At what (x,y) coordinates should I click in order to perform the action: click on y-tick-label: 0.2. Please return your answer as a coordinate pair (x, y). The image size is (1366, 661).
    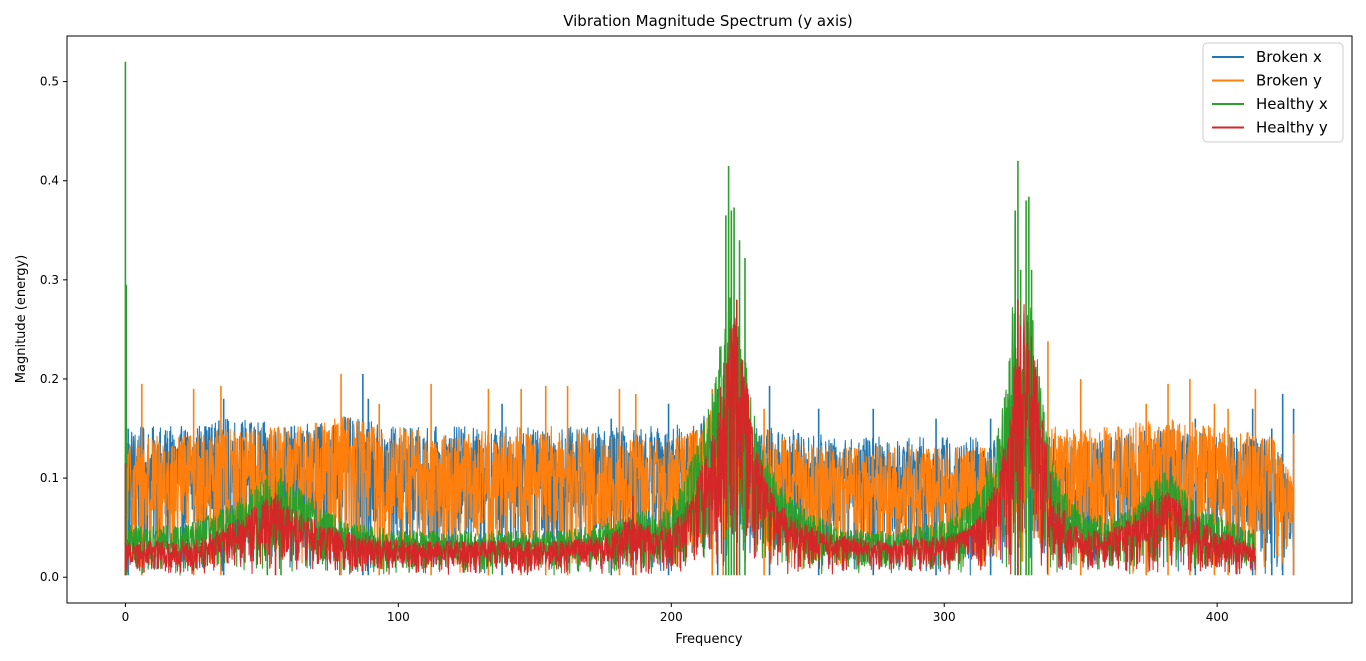
    Looking at the image, I should click on (49, 379).